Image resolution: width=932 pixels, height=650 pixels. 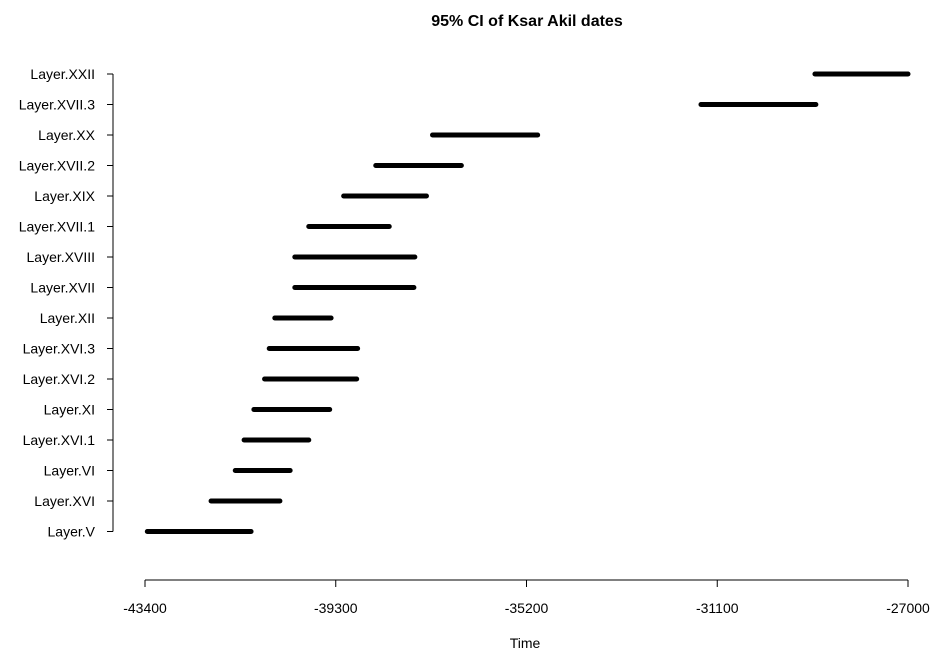 What do you see at coordinates (57, 227) in the screenshot?
I see `y-tick-label: Layer.XVII.1` at bounding box center [57, 227].